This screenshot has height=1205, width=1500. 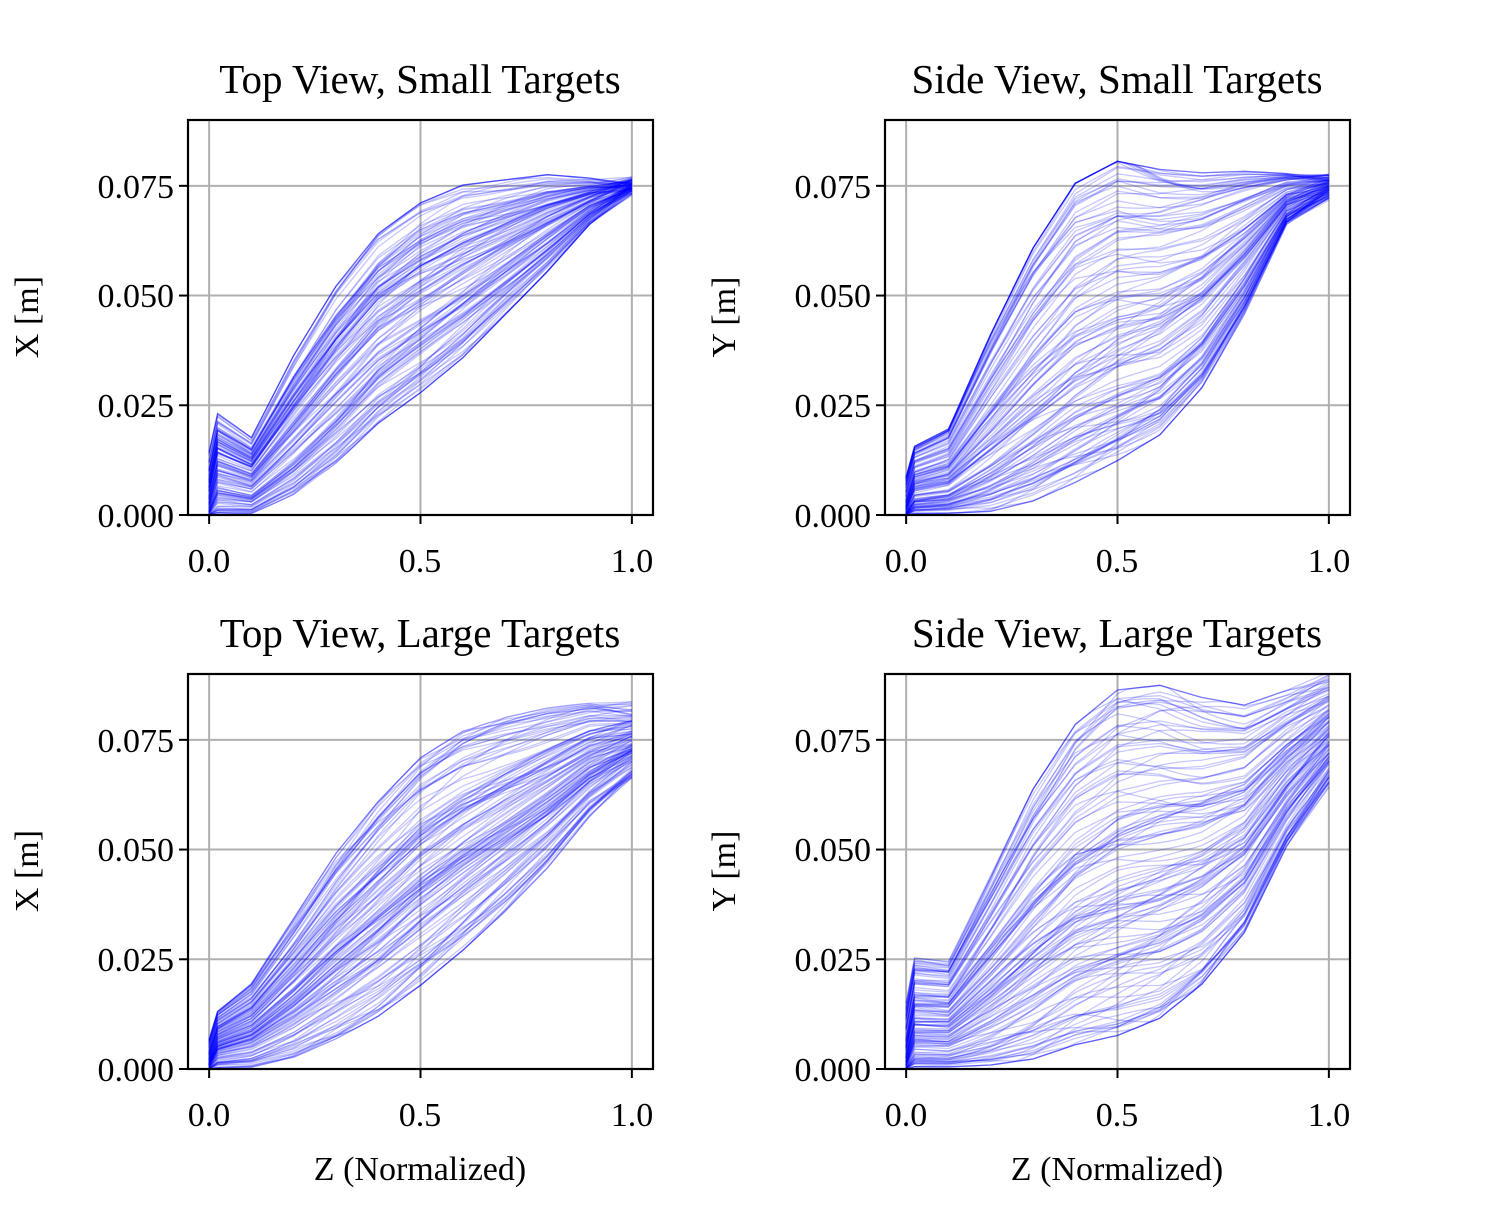 I want to click on trajectory-lines, so click(x=420, y=885).